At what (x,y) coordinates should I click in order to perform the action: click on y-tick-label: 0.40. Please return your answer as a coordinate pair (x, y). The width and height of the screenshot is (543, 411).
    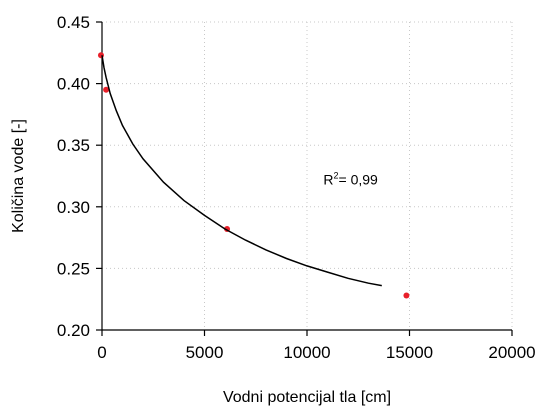
    Looking at the image, I should click on (73, 84).